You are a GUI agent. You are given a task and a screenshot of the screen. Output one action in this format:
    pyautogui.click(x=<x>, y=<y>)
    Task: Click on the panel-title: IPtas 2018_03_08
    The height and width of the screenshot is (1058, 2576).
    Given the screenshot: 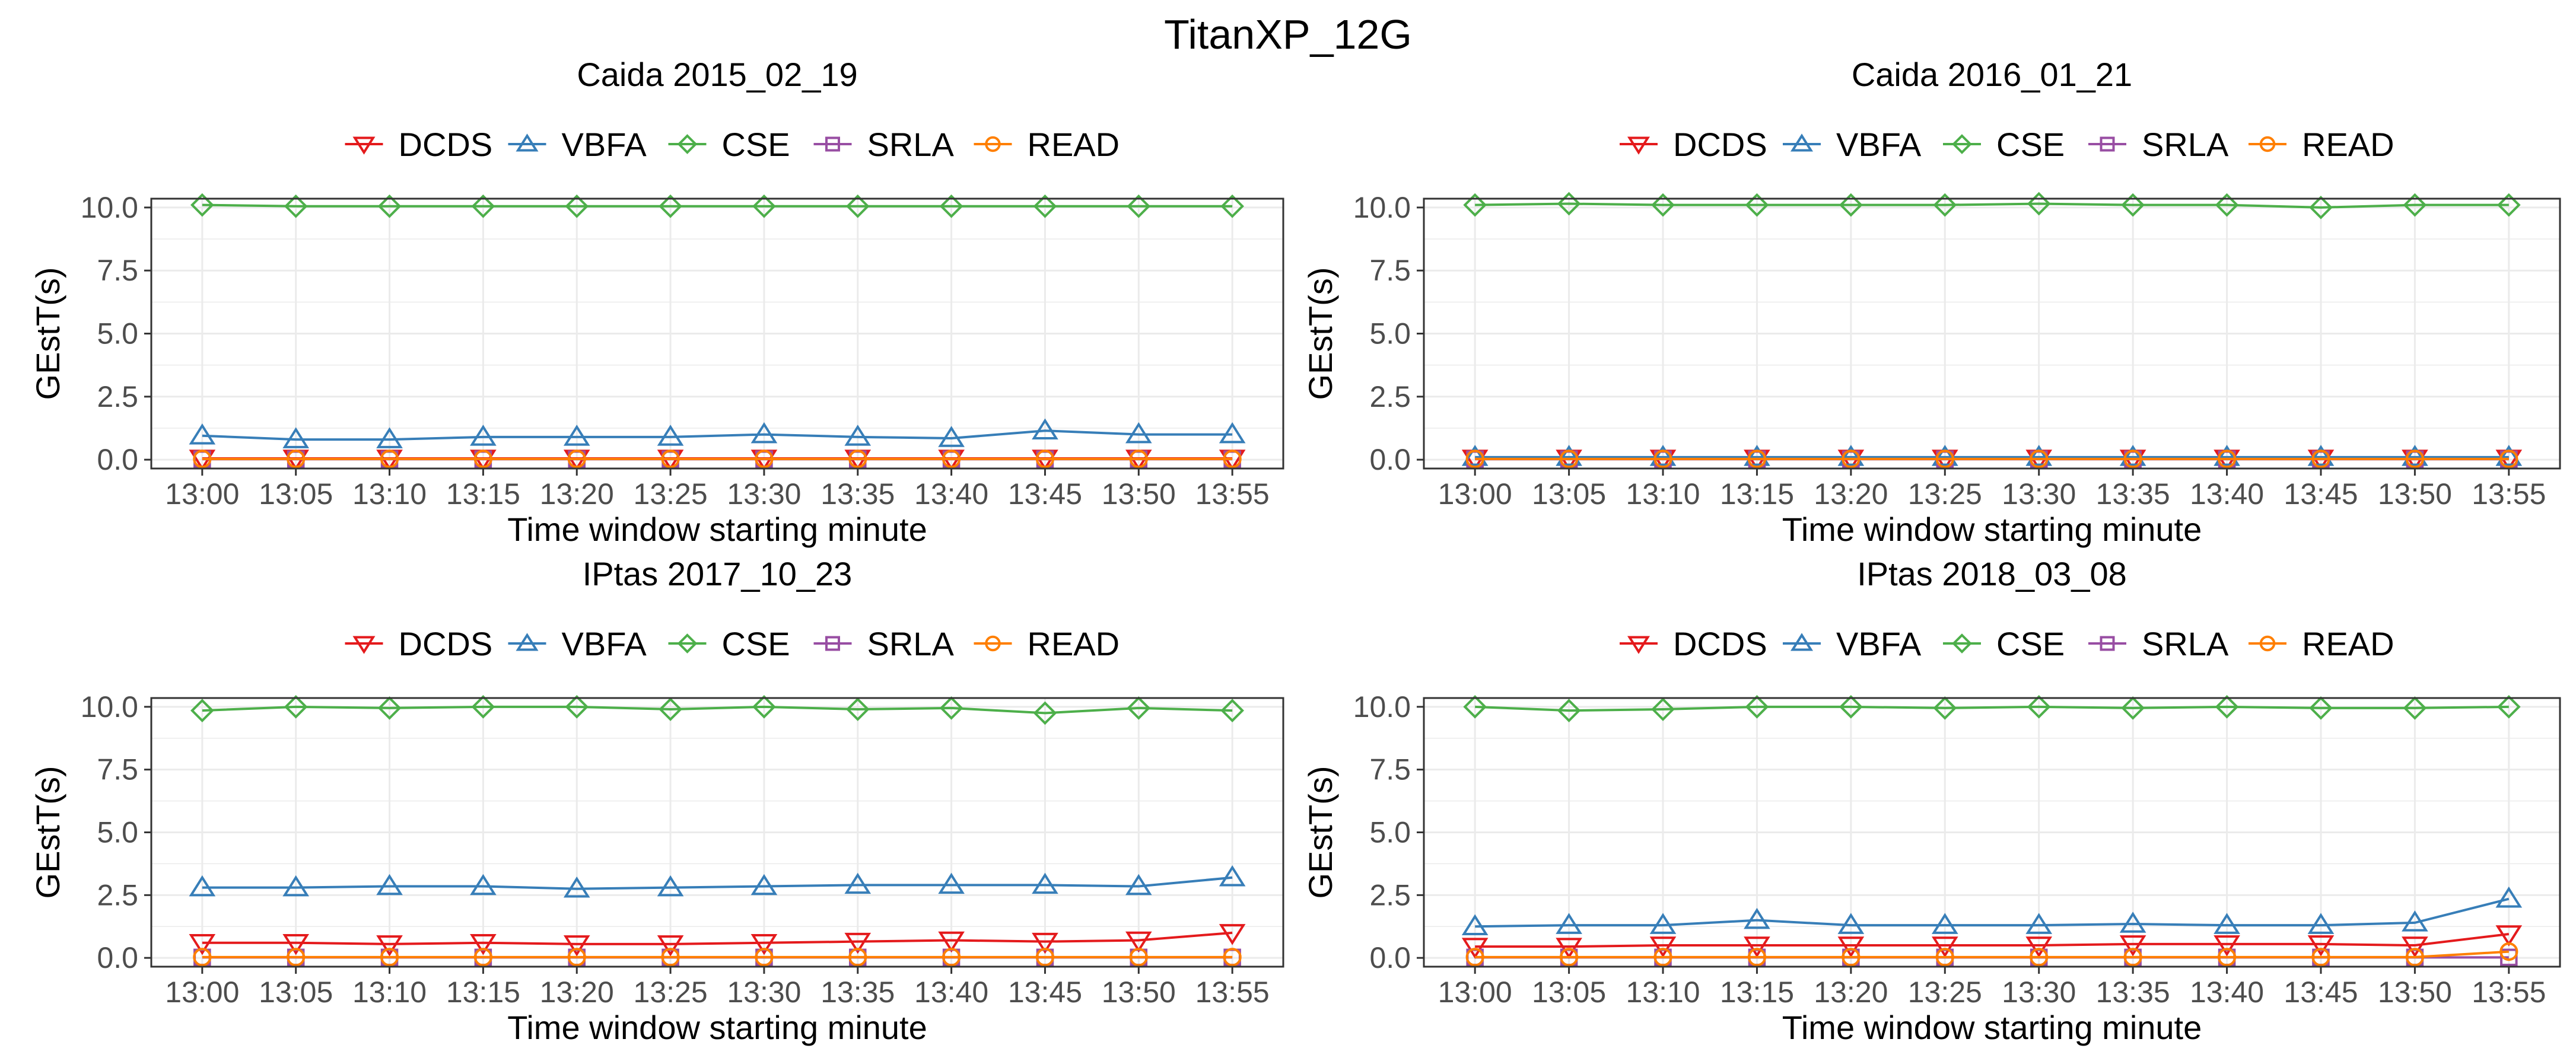 What is the action you would take?
    pyautogui.click(x=1992, y=573)
    